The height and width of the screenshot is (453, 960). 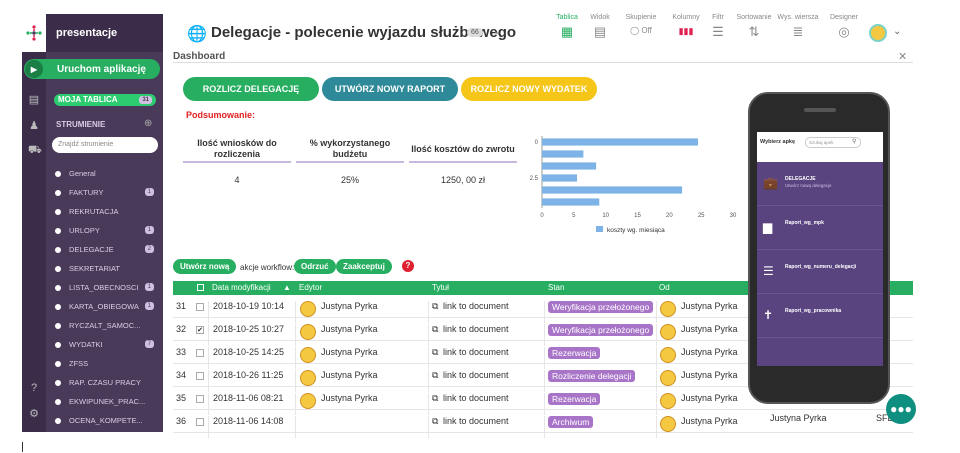 What do you see at coordinates (669, 216) in the screenshot?
I see `x-tick-label: 20` at bounding box center [669, 216].